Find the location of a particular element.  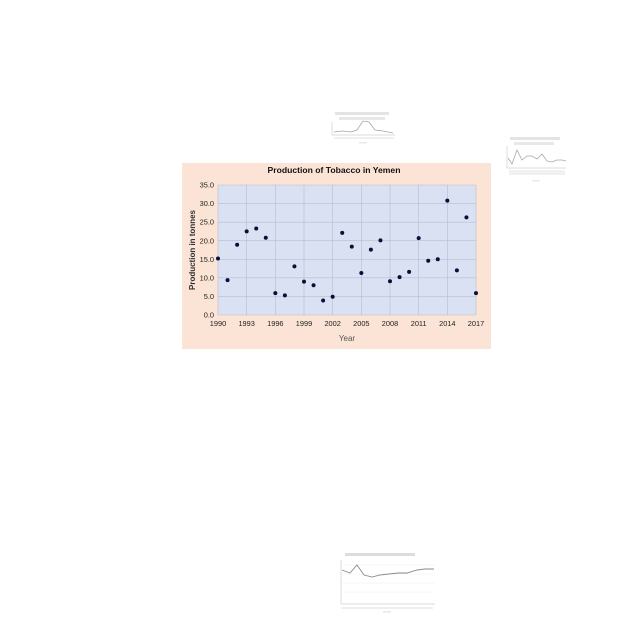

chart-title: Production of Tobacco in Yemen is located at coordinates (334, 170).